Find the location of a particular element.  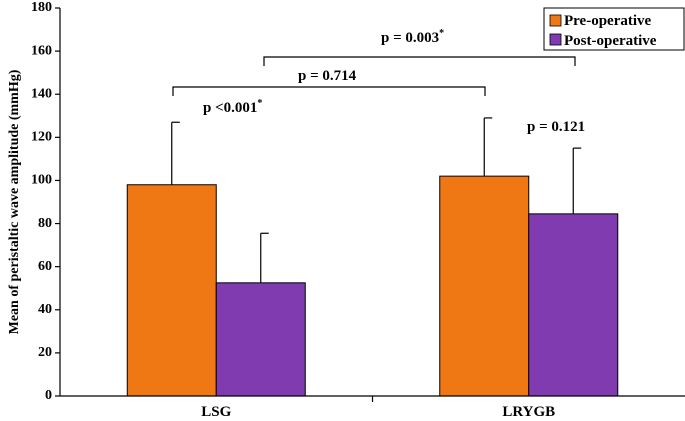

y-tick-label: 60 is located at coordinates (45, 266).